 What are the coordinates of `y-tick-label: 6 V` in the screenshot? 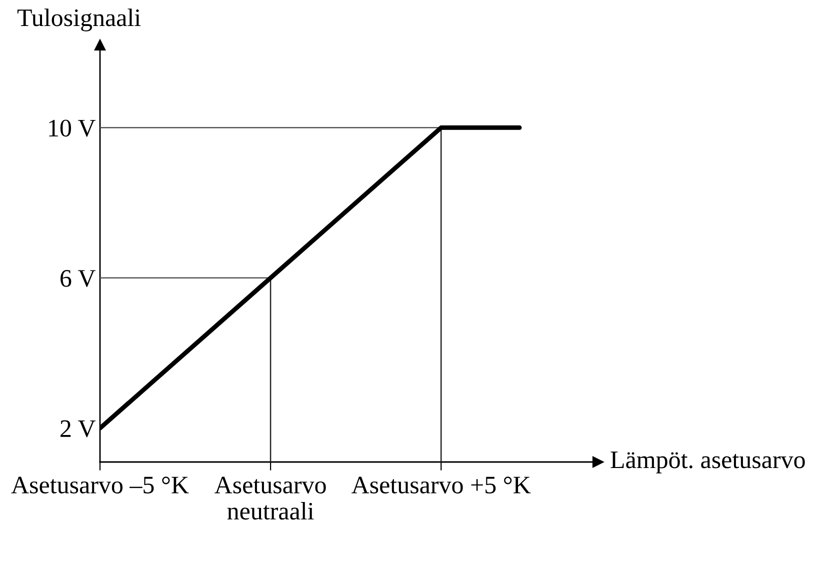 It's located at (78, 278).